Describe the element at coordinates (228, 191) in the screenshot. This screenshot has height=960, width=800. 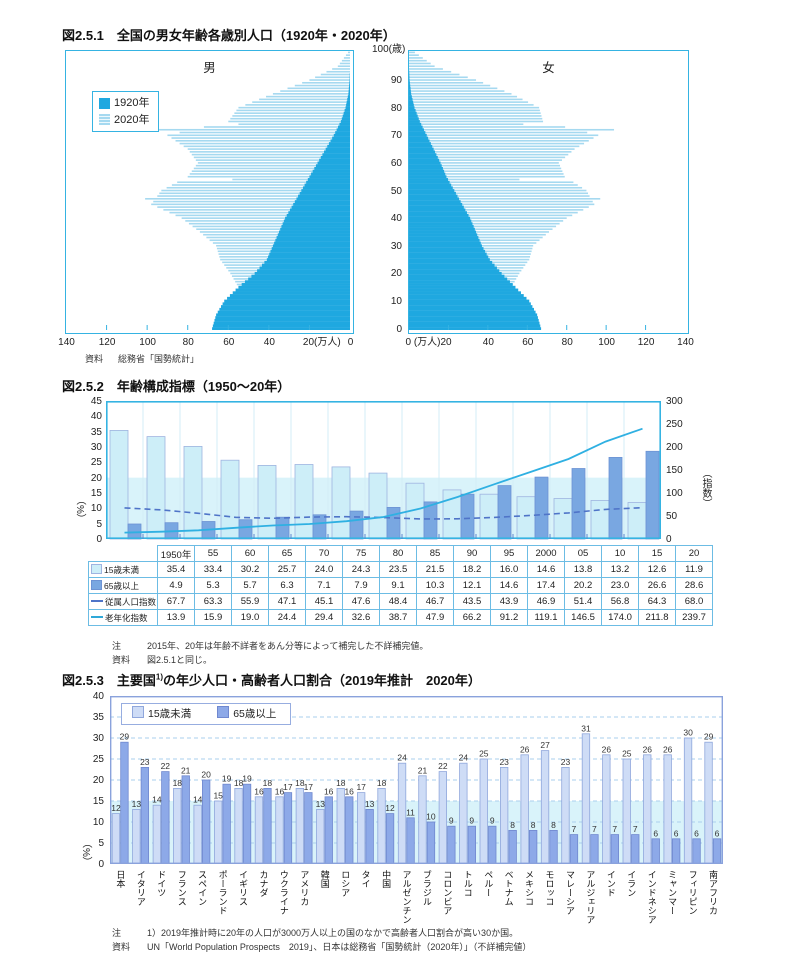
I see `male-pyramid-chart` at that location.